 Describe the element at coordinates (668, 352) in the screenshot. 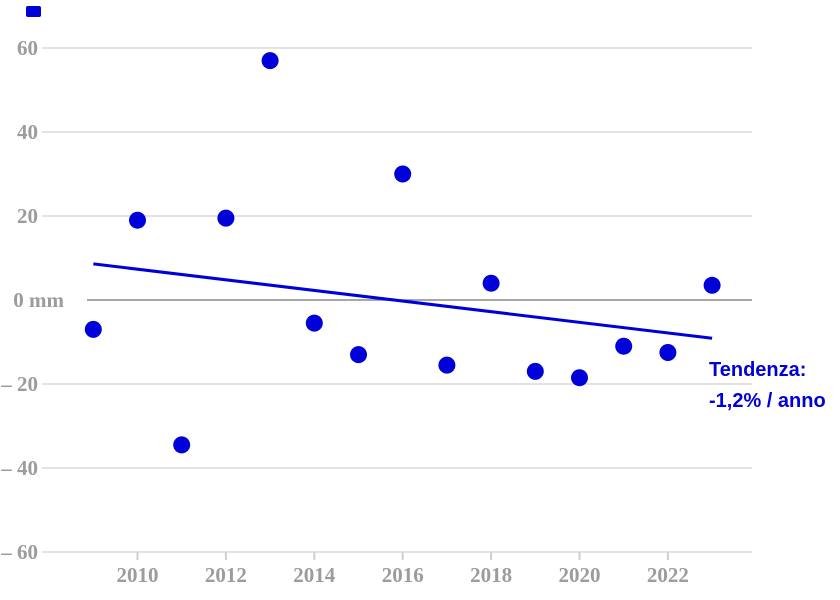

I see `data-point-2022` at that location.